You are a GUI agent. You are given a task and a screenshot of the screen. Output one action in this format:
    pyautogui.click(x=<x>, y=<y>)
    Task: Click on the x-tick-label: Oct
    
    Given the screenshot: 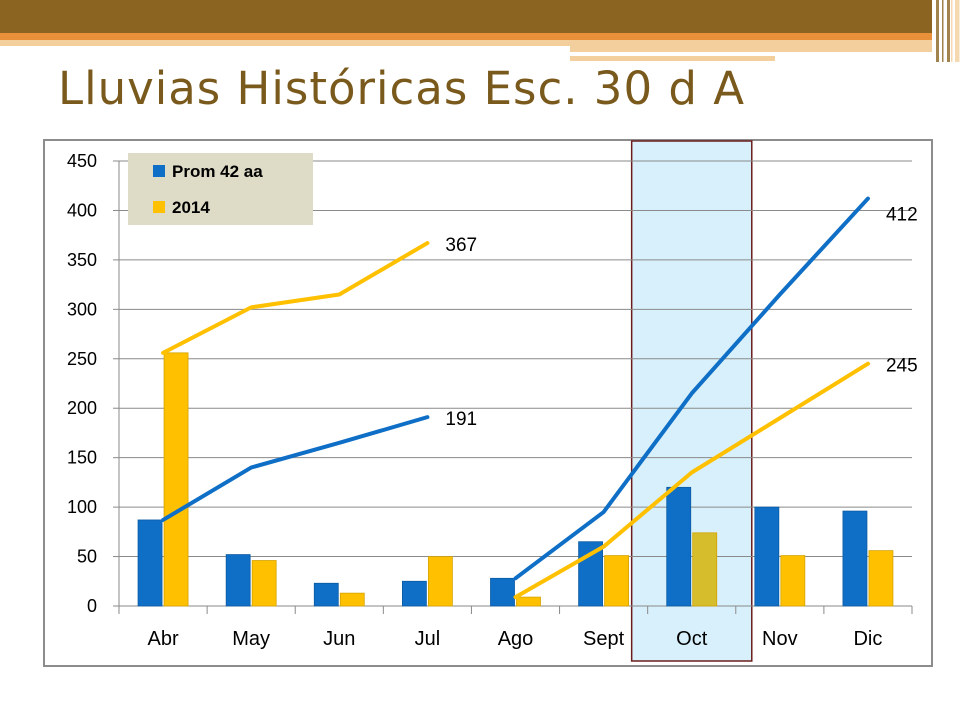 What is the action you would take?
    pyautogui.click(x=692, y=639)
    